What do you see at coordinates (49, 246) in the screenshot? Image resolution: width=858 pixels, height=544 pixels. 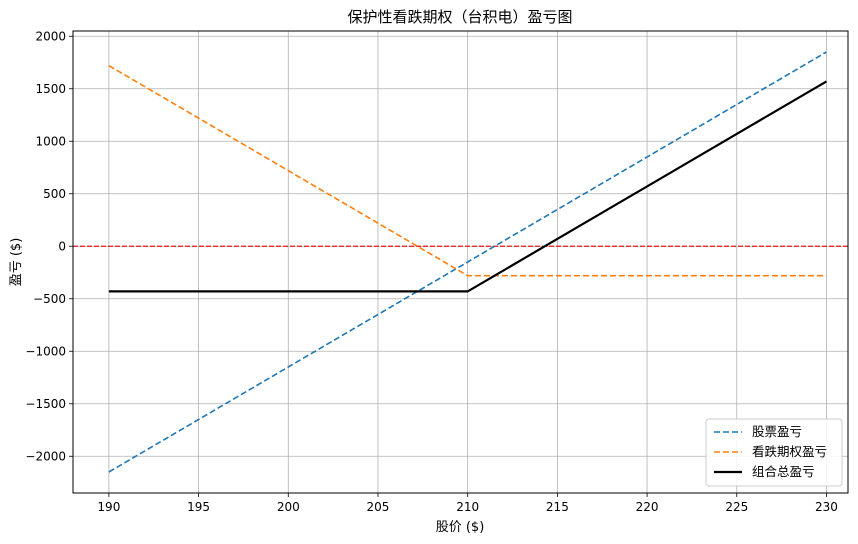 I see `y-axis: −2000 −1500 −1000 −500 0 500 1000 1500 2000` at bounding box center [49, 246].